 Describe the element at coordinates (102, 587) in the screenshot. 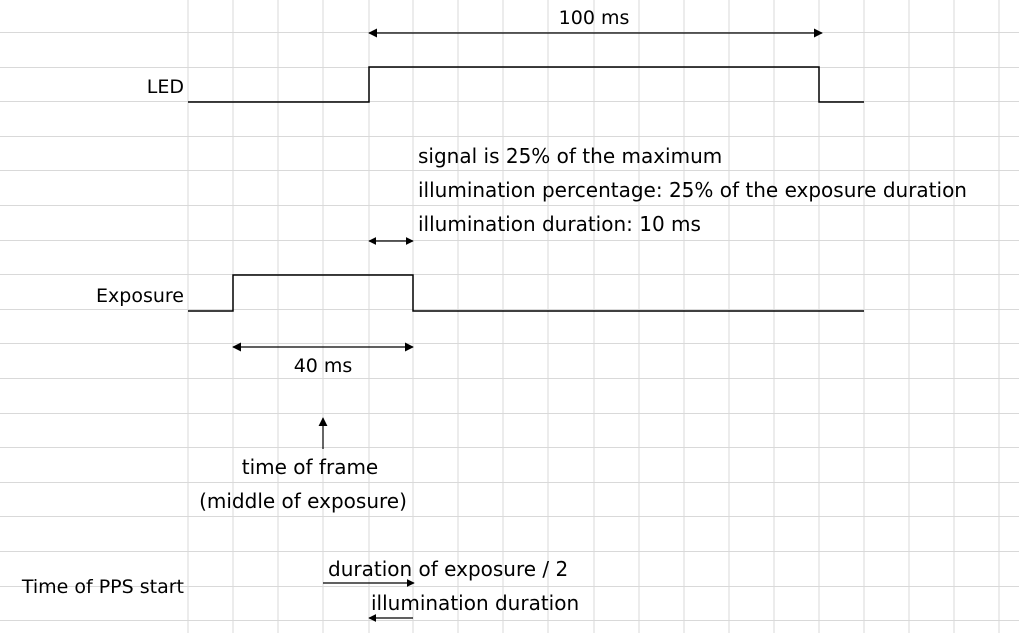

I see `pps-row-label: Time of PPS start` at that location.